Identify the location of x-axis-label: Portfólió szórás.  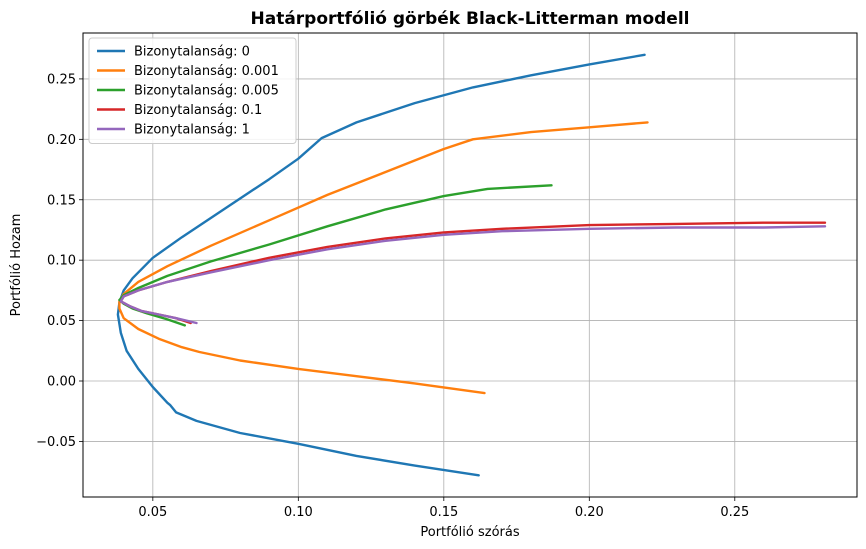
(469, 532).